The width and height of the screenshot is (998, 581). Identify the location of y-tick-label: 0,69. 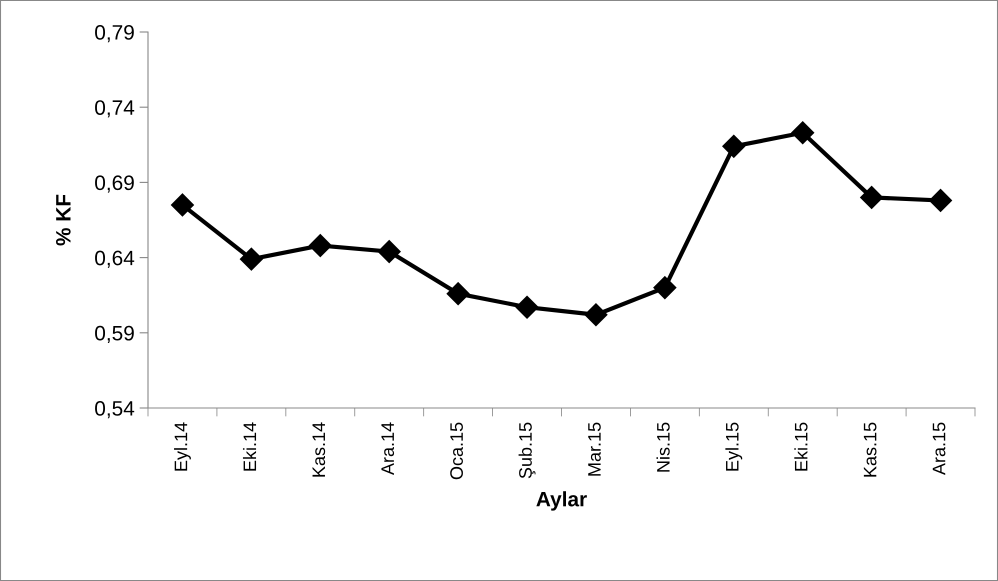
(114, 184).